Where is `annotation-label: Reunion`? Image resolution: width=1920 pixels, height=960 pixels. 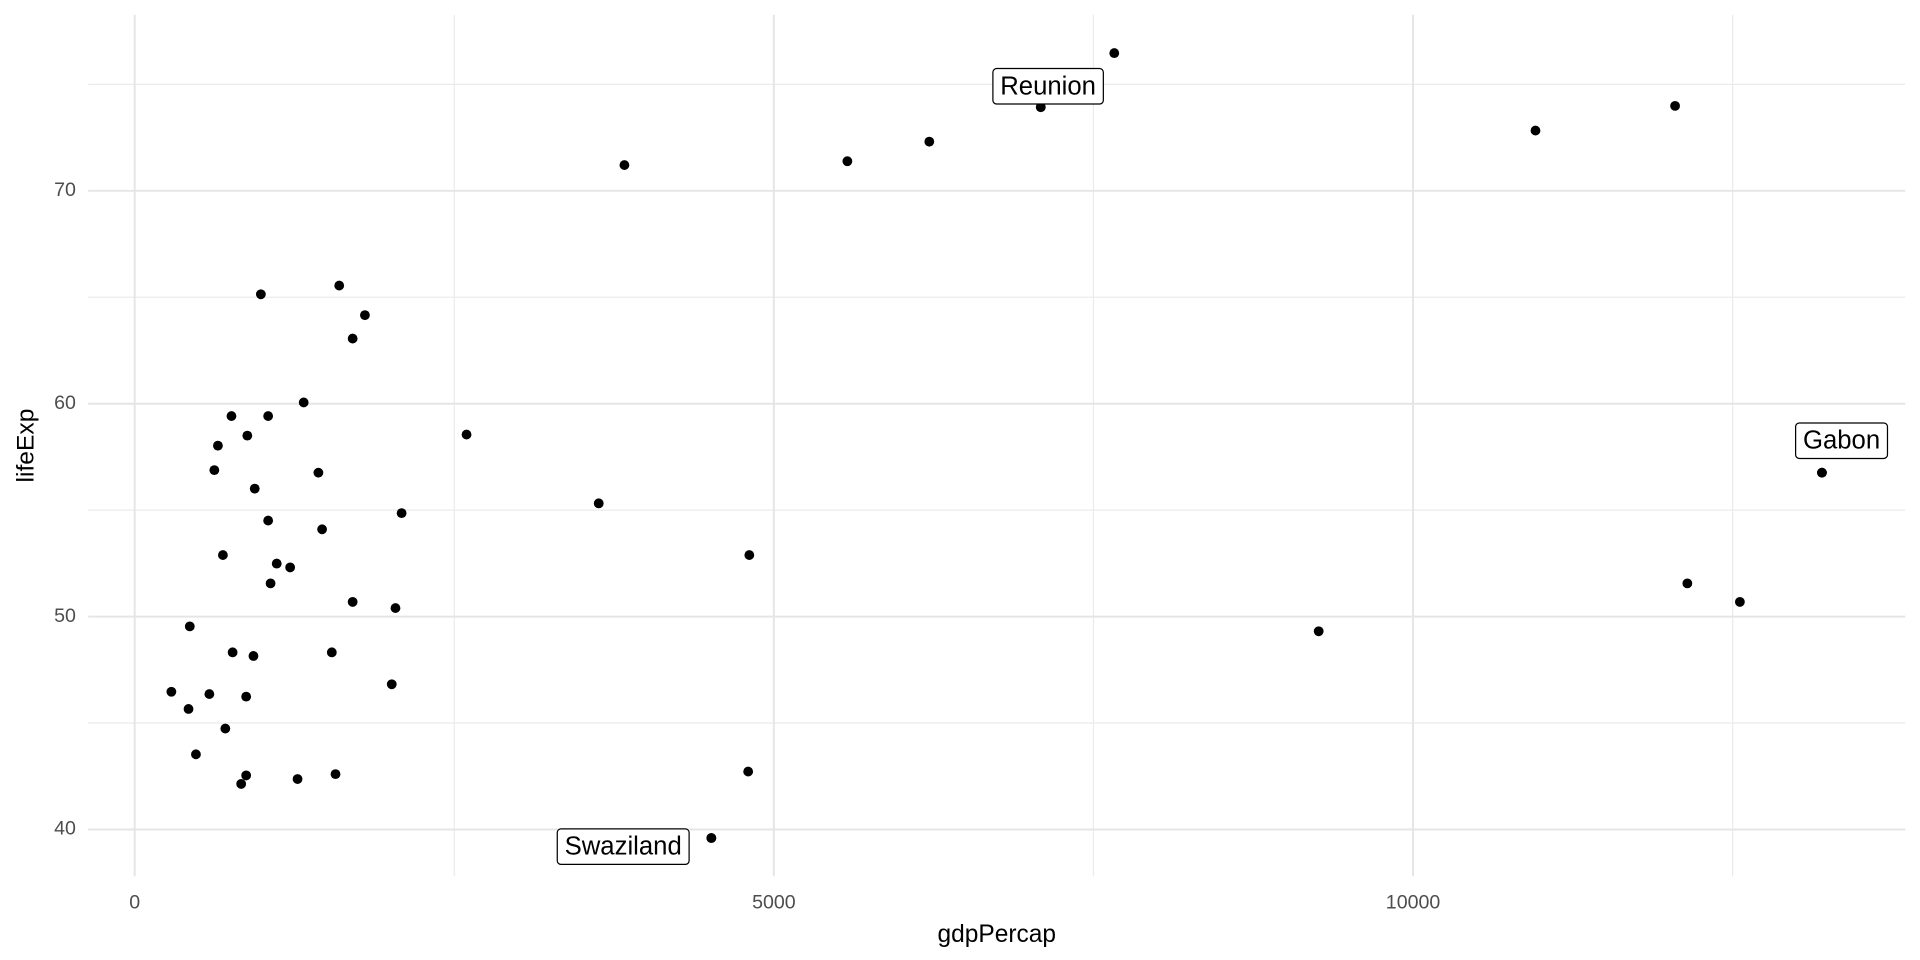
annotation-label: Reunion is located at coordinates (1048, 86).